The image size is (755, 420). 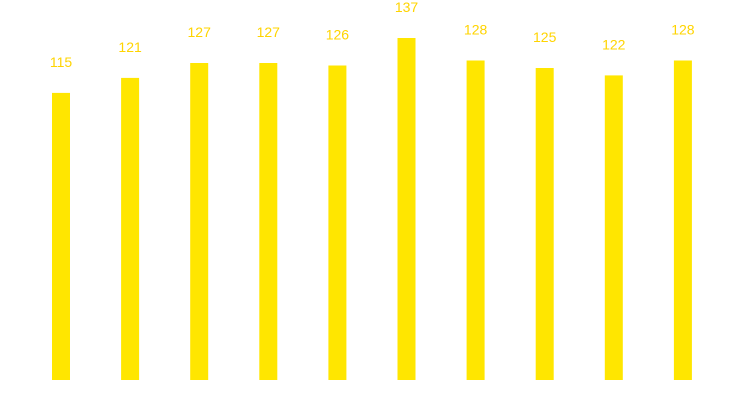 What do you see at coordinates (338, 35) in the screenshot?
I see `bar-value-label-5: 126` at bounding box center [338, 35].